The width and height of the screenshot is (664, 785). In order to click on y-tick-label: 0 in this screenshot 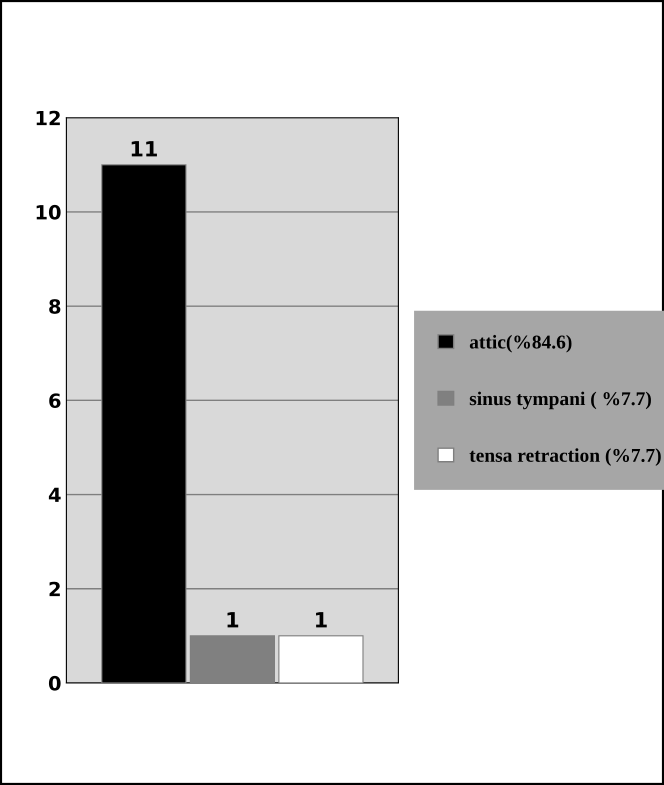, I will do `click(54, 683)`.